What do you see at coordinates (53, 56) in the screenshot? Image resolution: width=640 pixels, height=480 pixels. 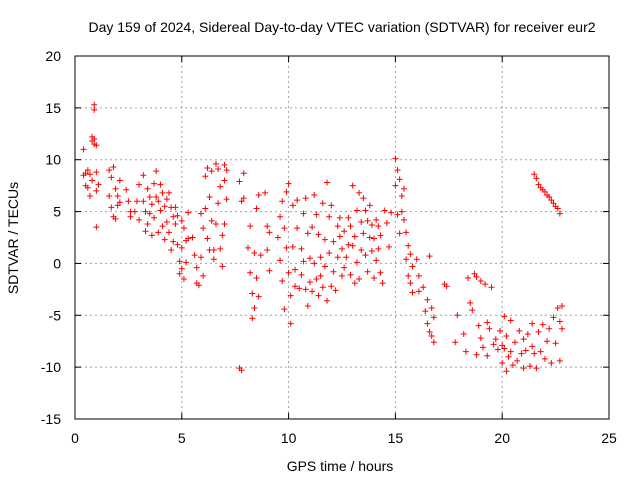 I see `y-tick-label: 20` at bounding box center [53, 56].